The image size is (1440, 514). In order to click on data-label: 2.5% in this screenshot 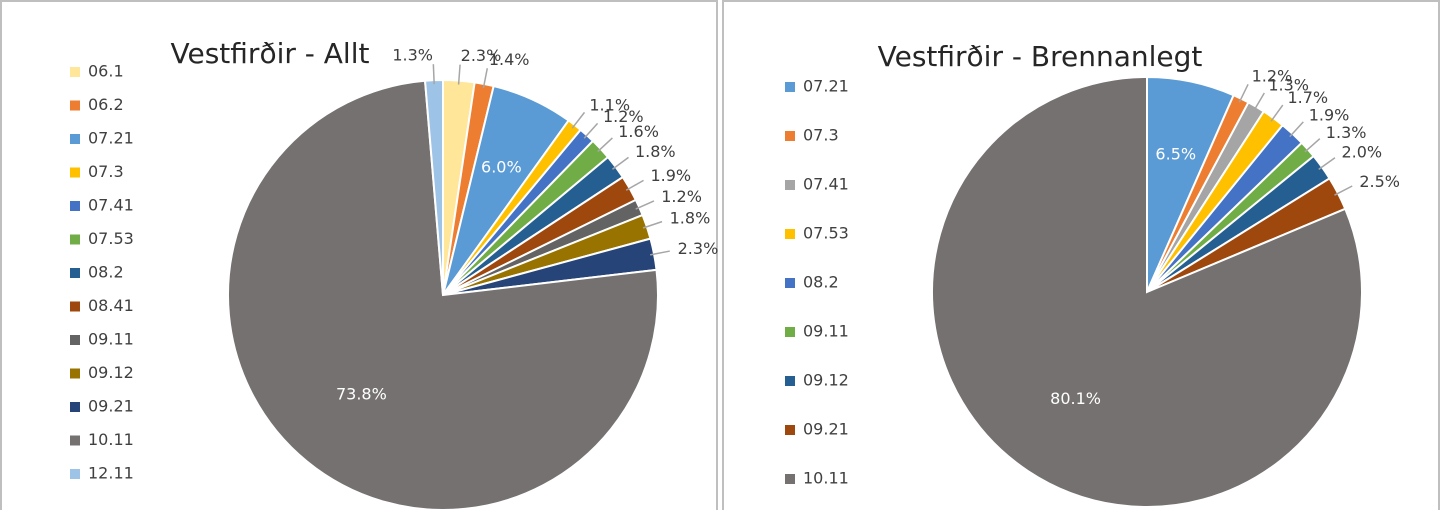, I will do `click(1379, 181)`.